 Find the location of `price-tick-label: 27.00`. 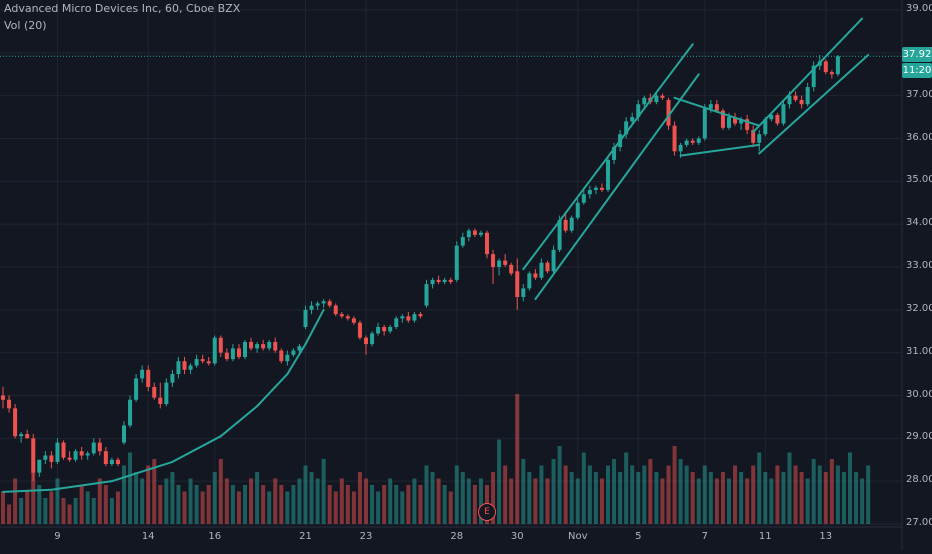

price-tick-label: 27.00 is located at coordinates (919, 522).